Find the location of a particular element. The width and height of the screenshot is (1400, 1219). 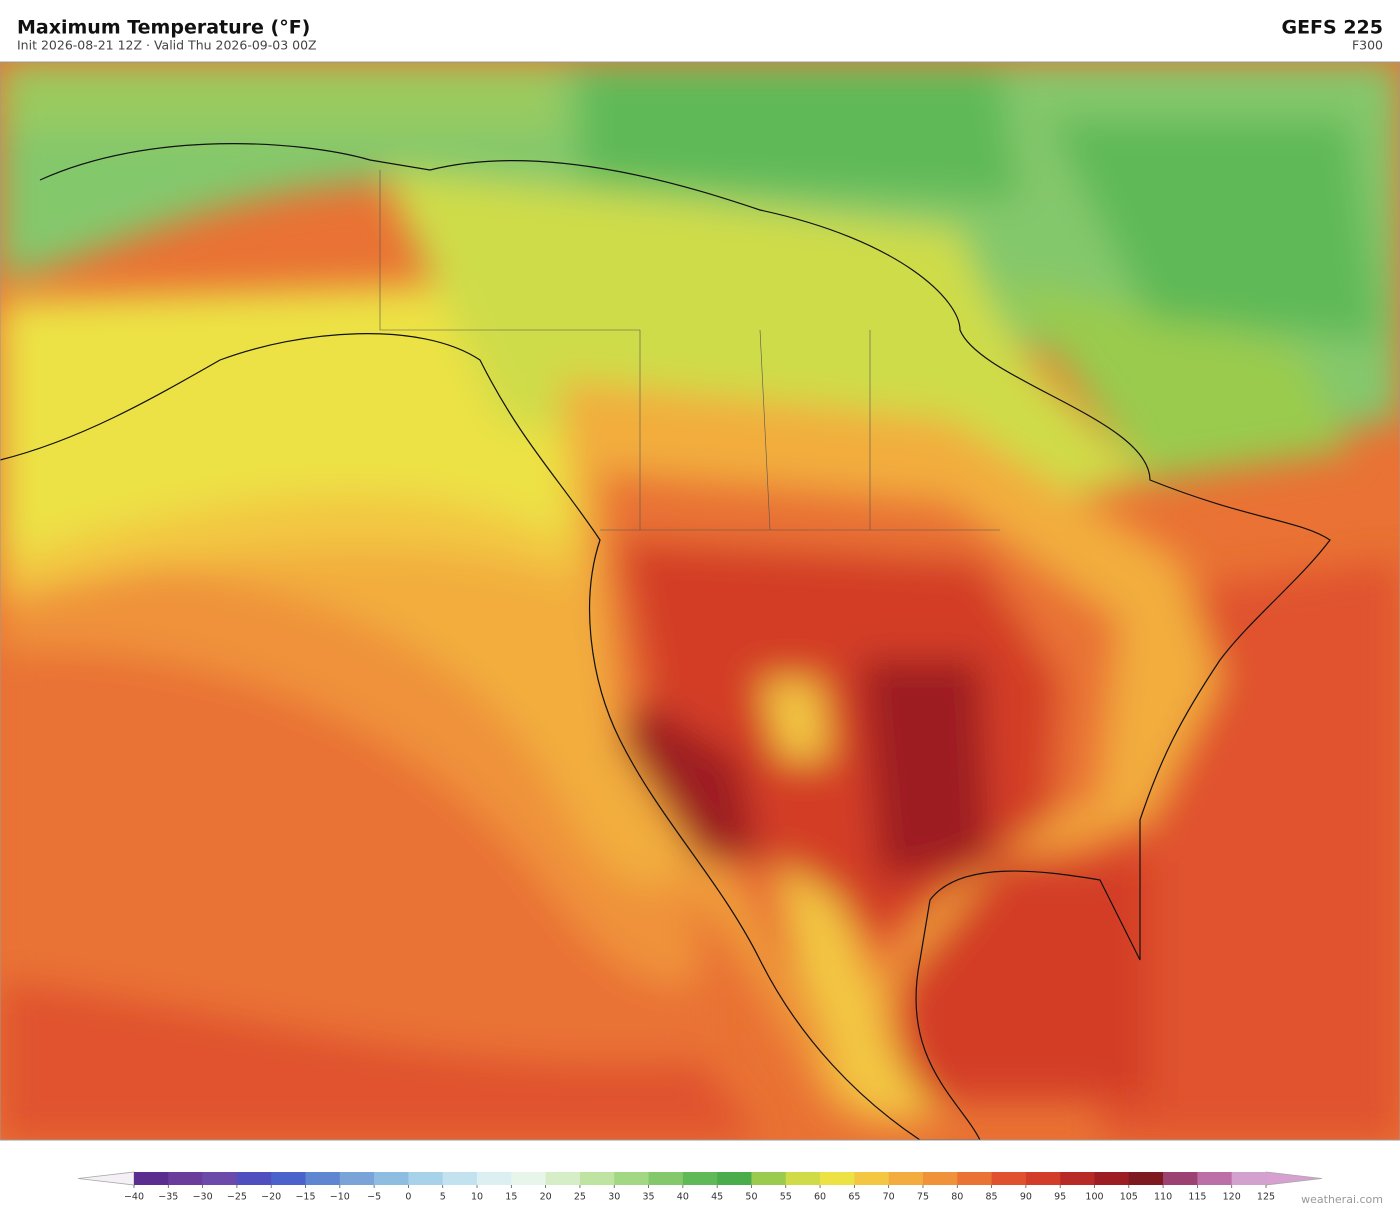

colorbar-tick-label: 40 is located at coordinates (683, 1197).